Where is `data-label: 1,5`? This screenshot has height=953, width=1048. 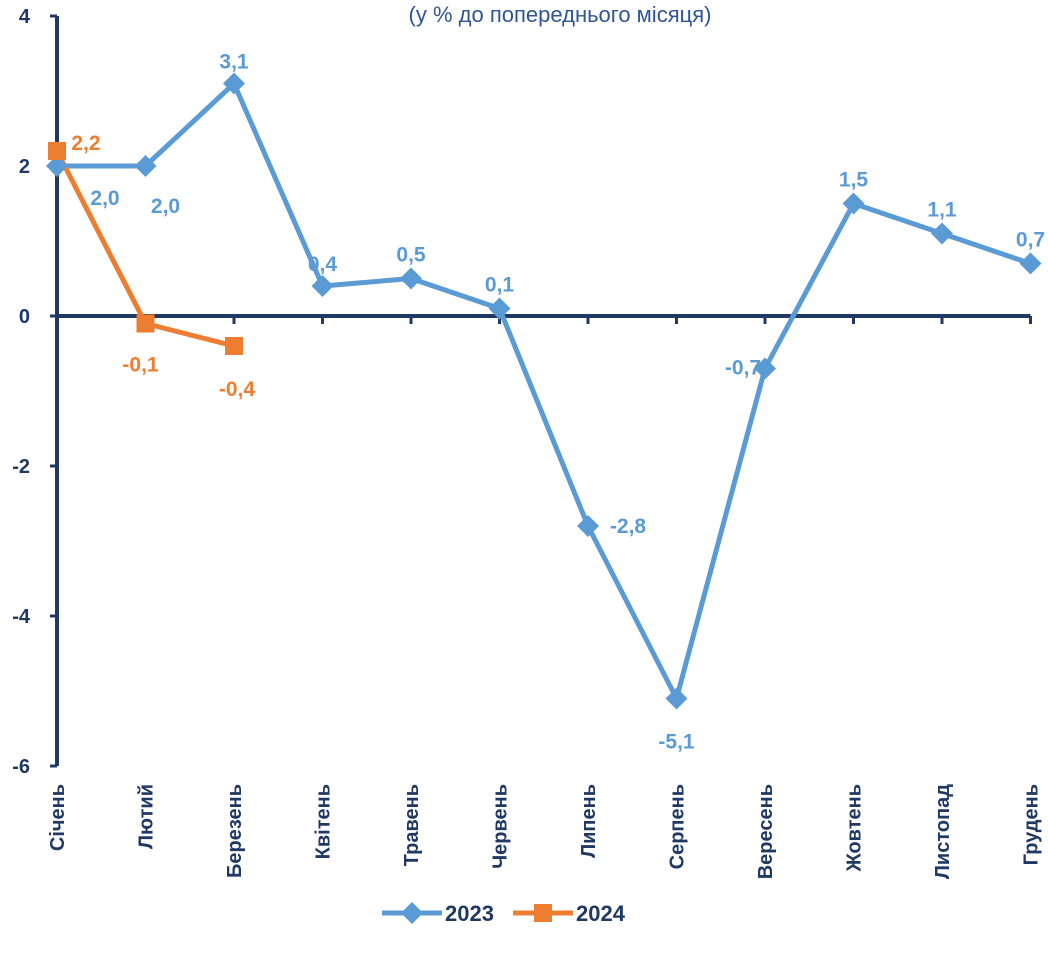 data-label: 1,5 is located at coordinates (854, 180).